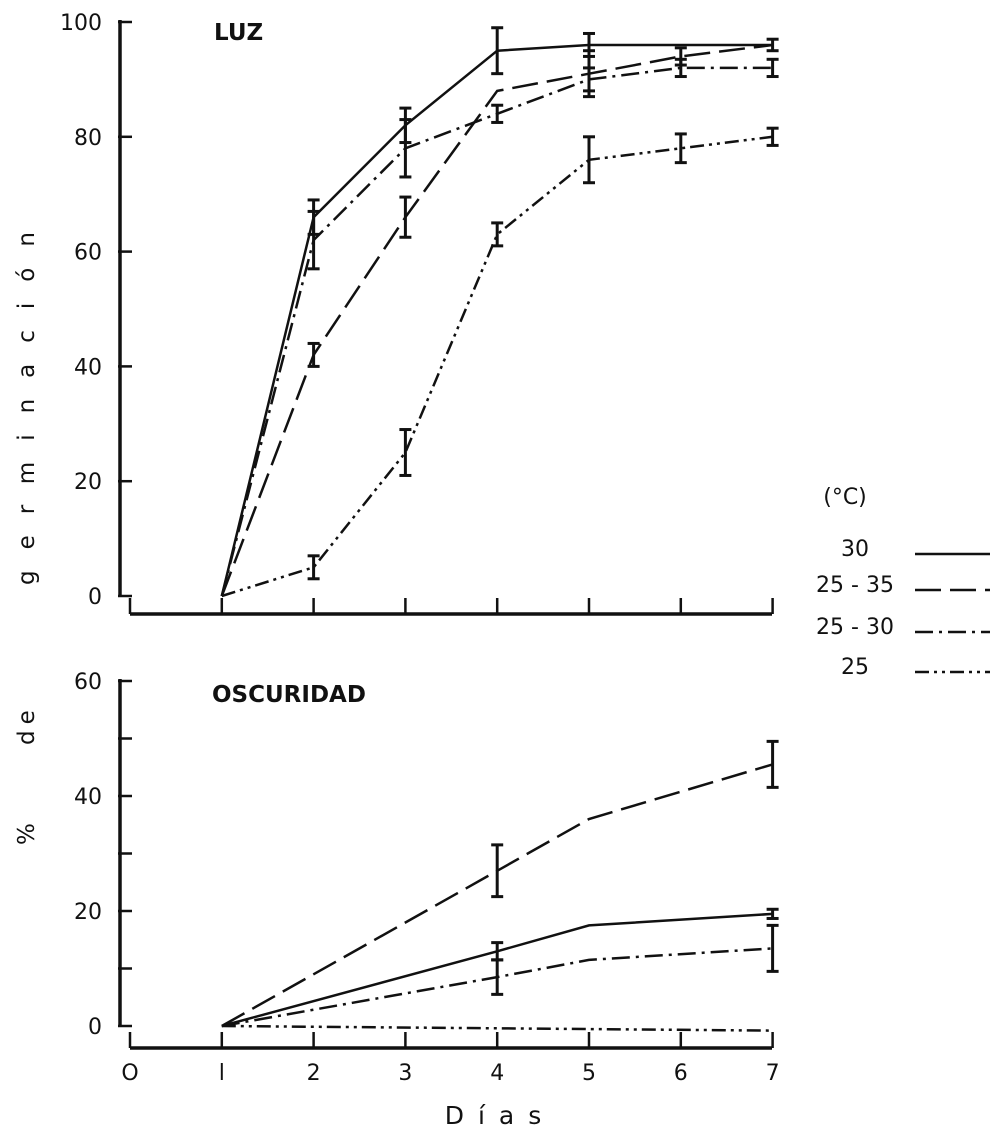 The image size is (993, 1132). I want to click on legend-label: 25 - 30, so click(855, 627).